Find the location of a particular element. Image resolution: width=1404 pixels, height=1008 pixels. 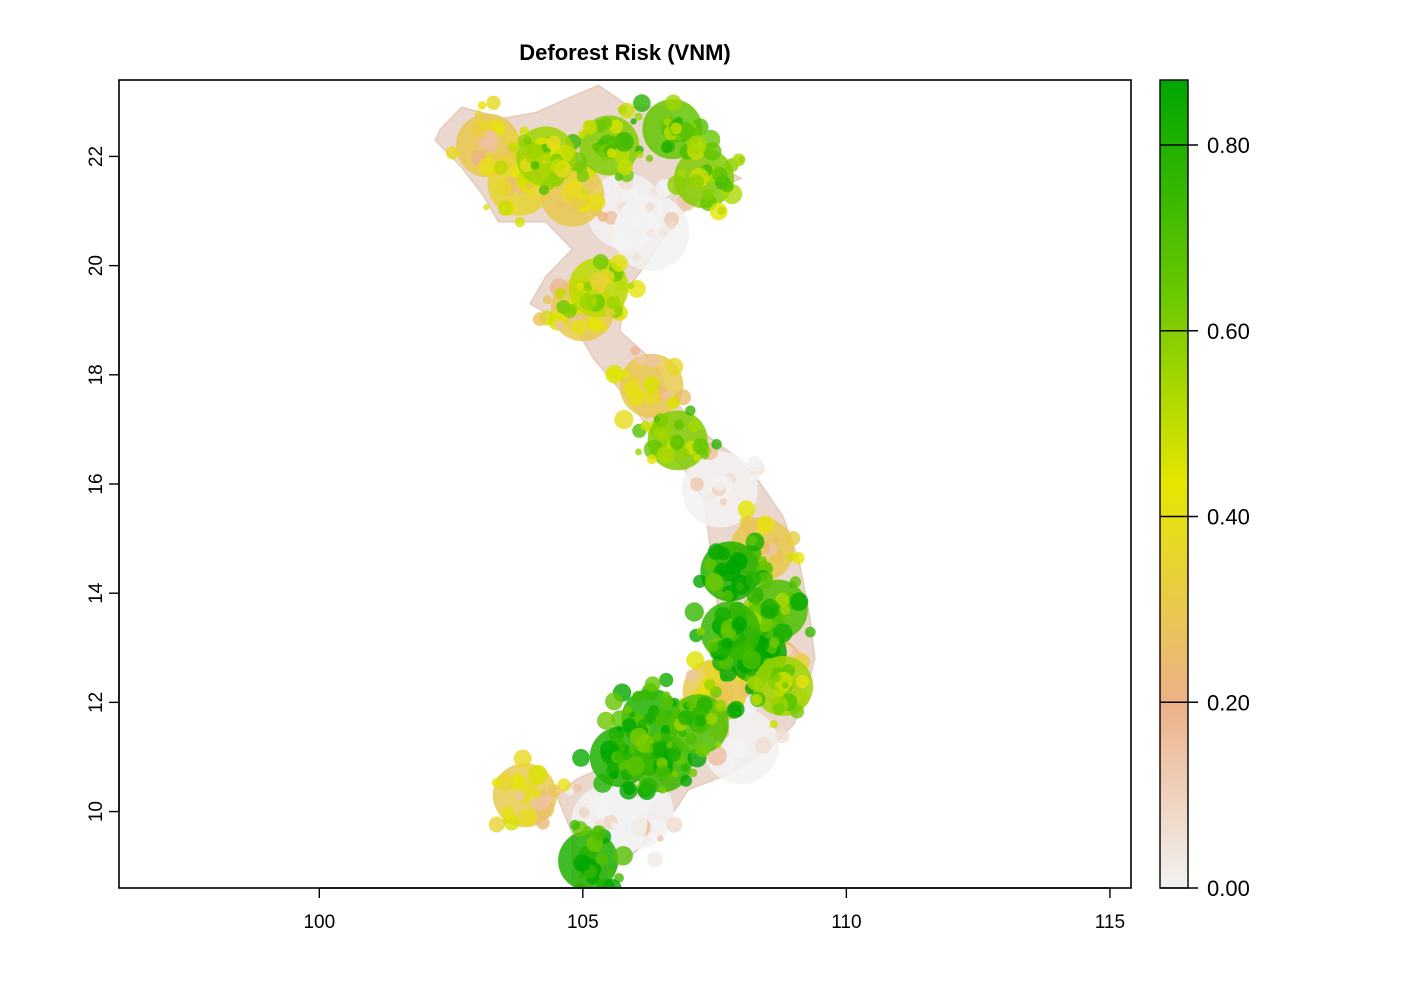

y-tick-label: 16 is located at coordinates (96, 483).